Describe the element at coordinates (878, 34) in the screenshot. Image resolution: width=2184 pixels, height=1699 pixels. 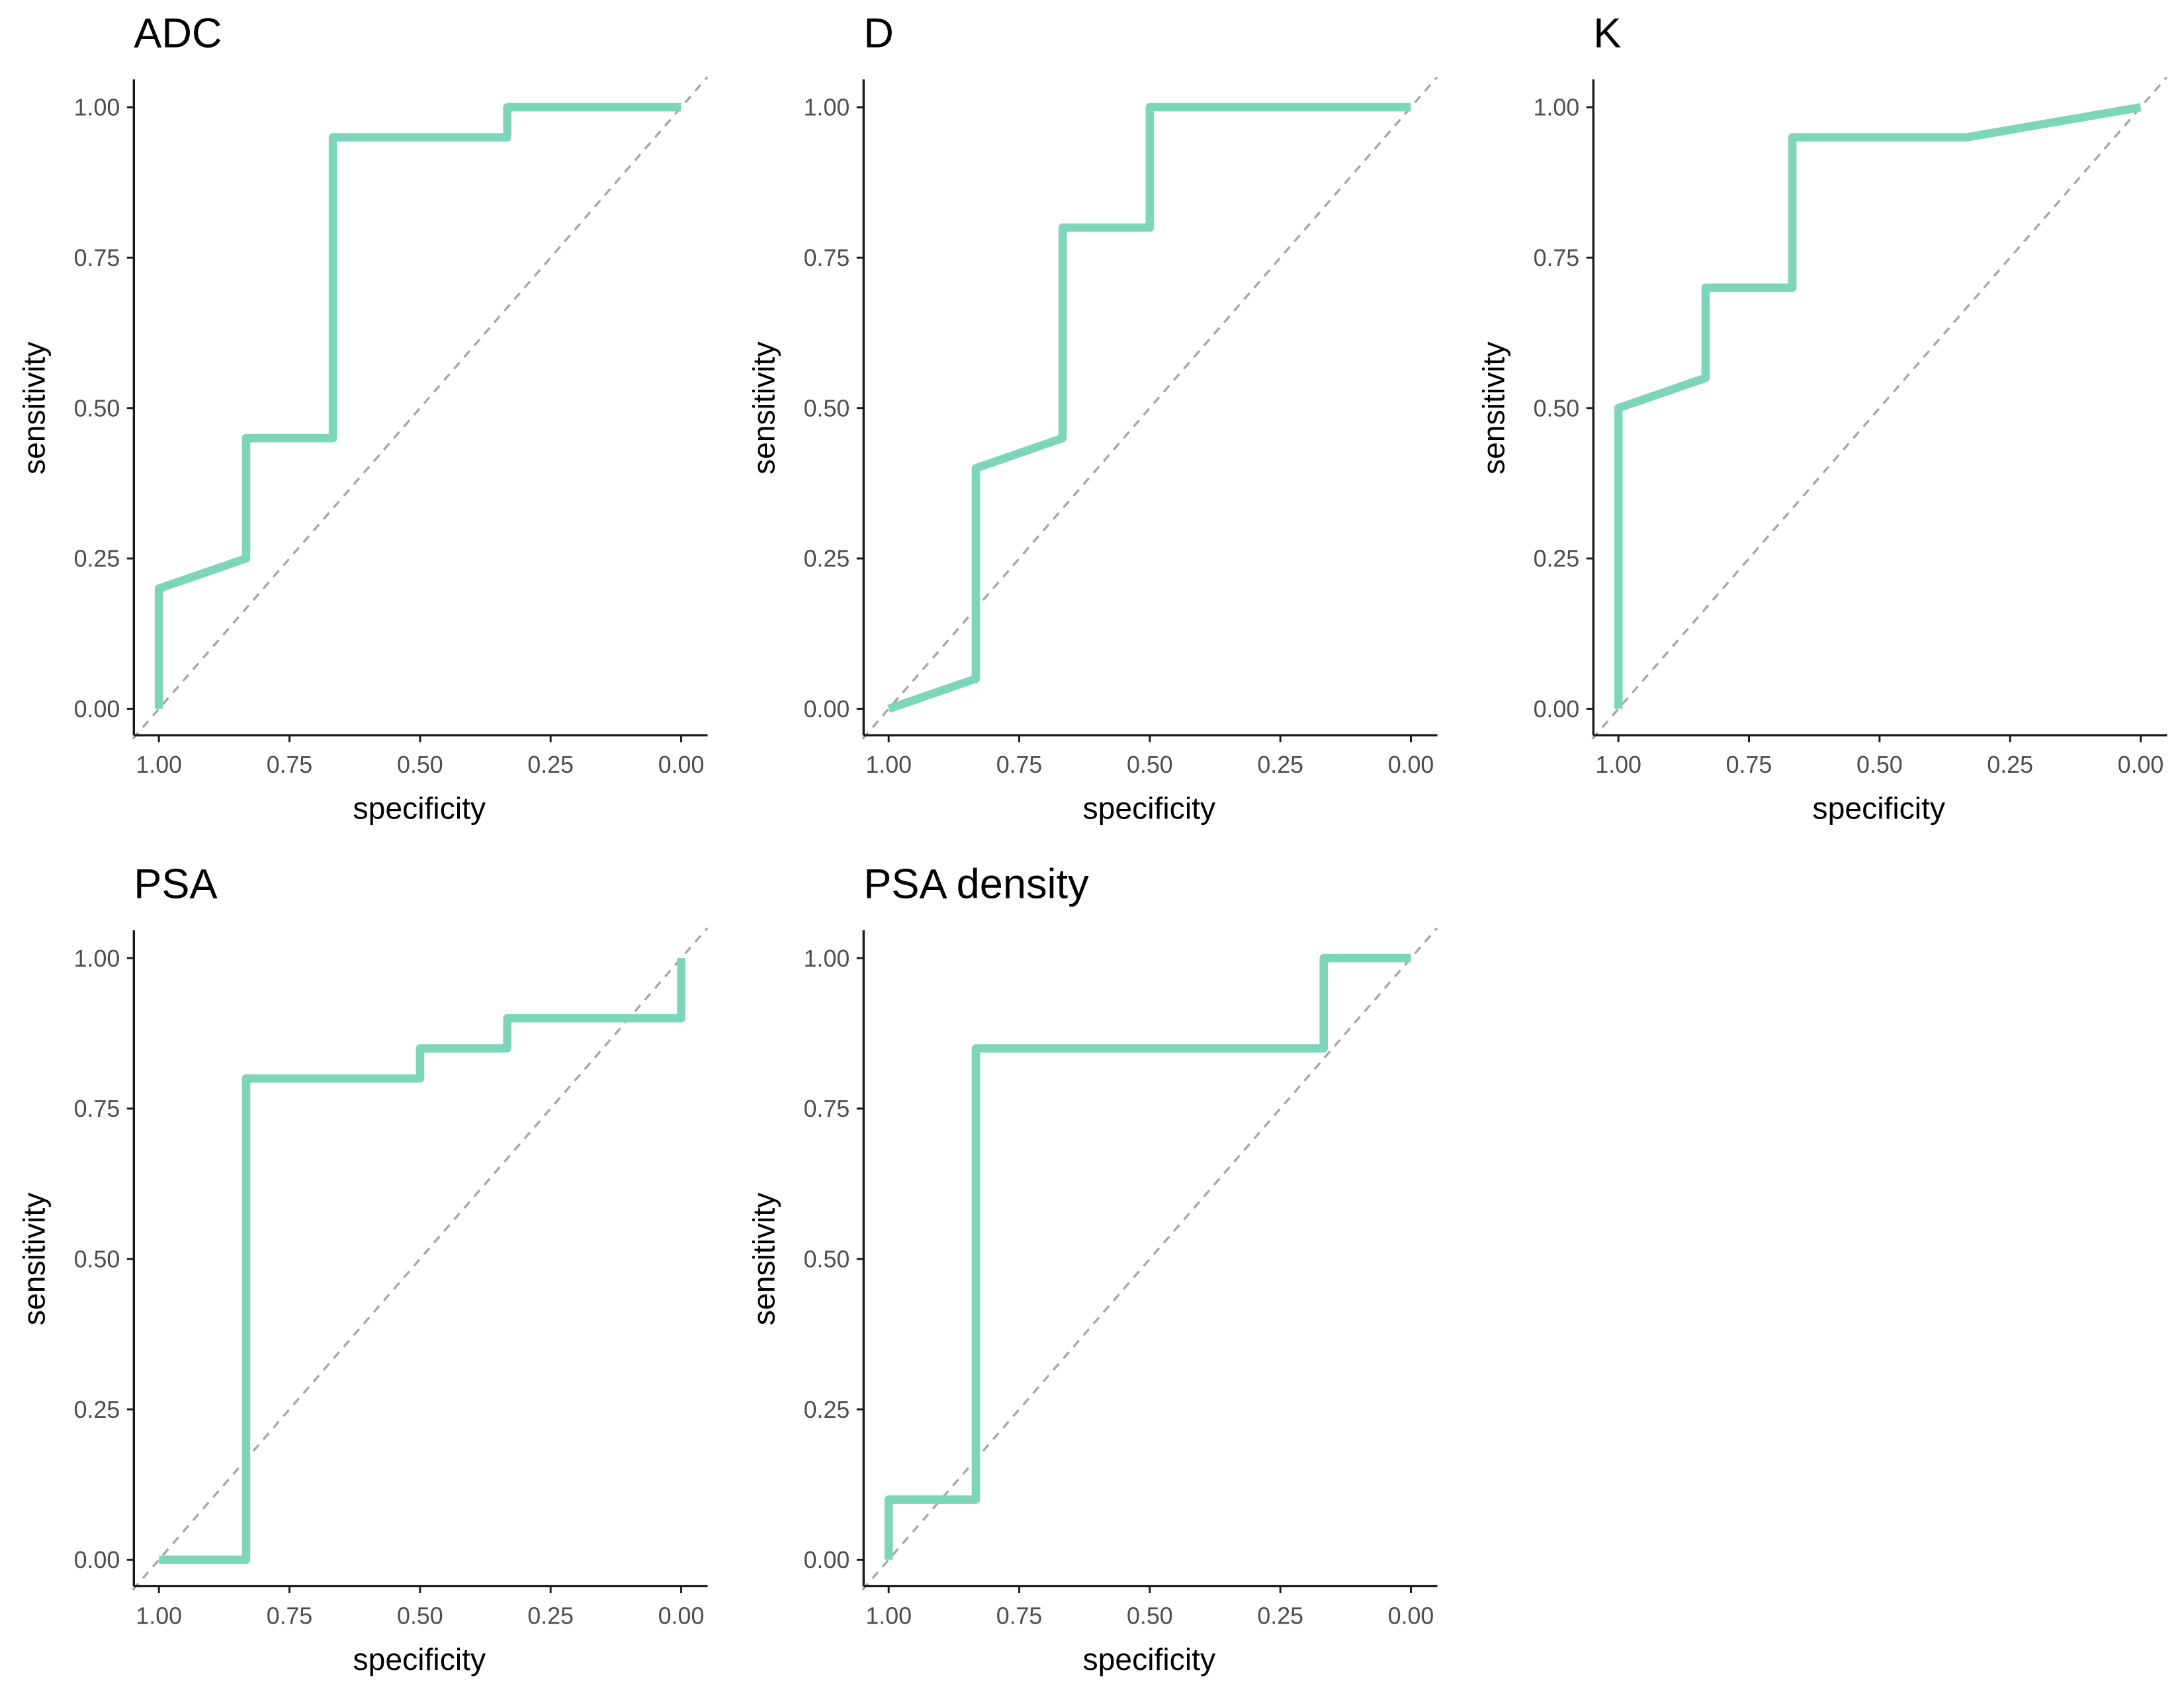
I see `panel-title: D` at that location.